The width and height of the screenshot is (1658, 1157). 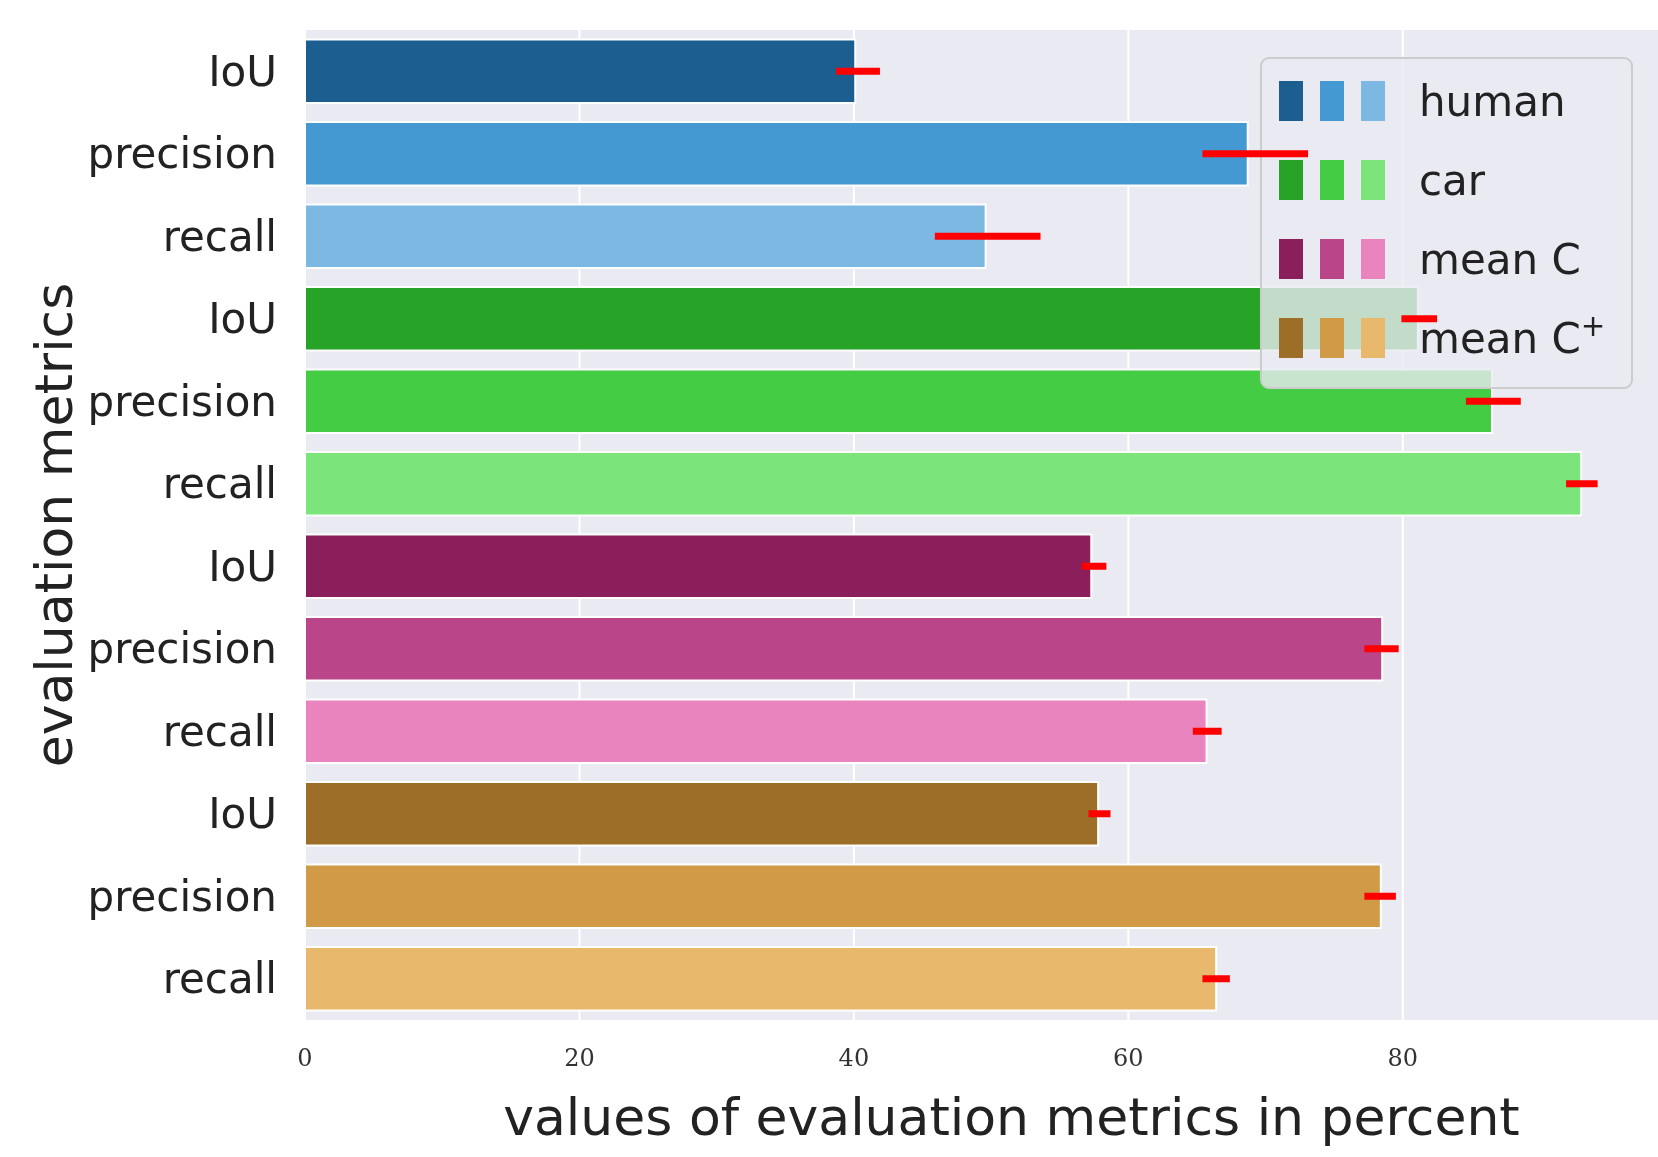 I want to click on x-tick-label: 0, so click(x=305, y=1058).